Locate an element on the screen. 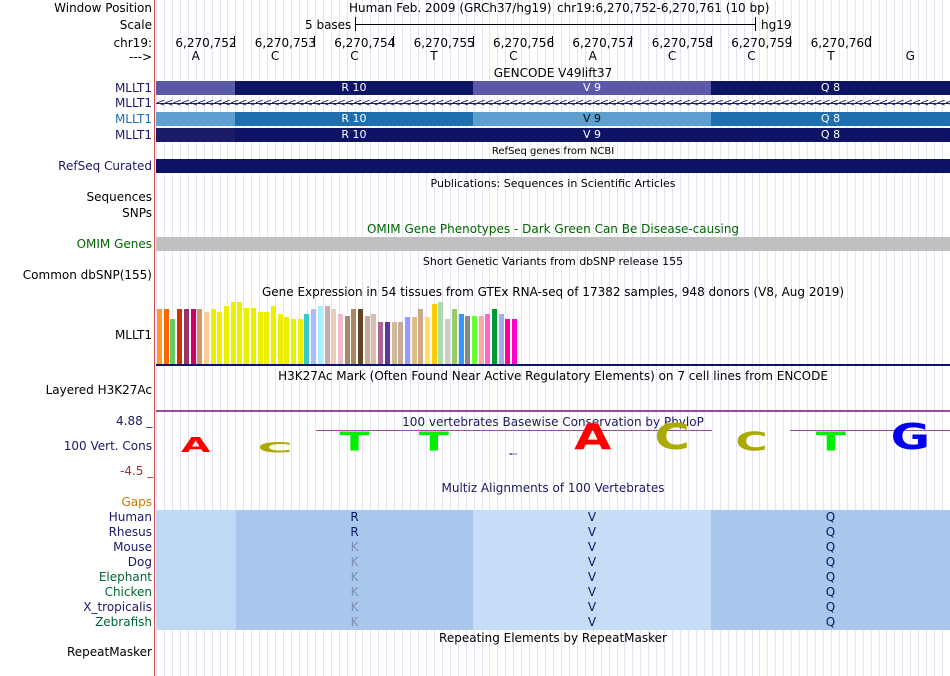 The height and width of the screenshot is (676, 950). omim-label: OMIM Genes is located at coordinates (114, 244).